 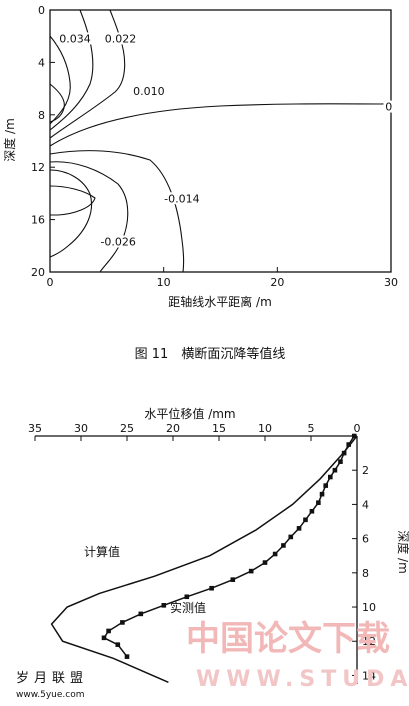 I want to click on contour-y-axis-label: 深度 /m, so click(x=9, y=140).